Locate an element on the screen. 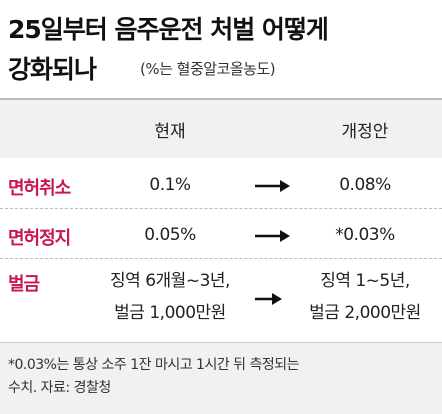  row-label: 면허취소 is located at coordinates (39, 188).